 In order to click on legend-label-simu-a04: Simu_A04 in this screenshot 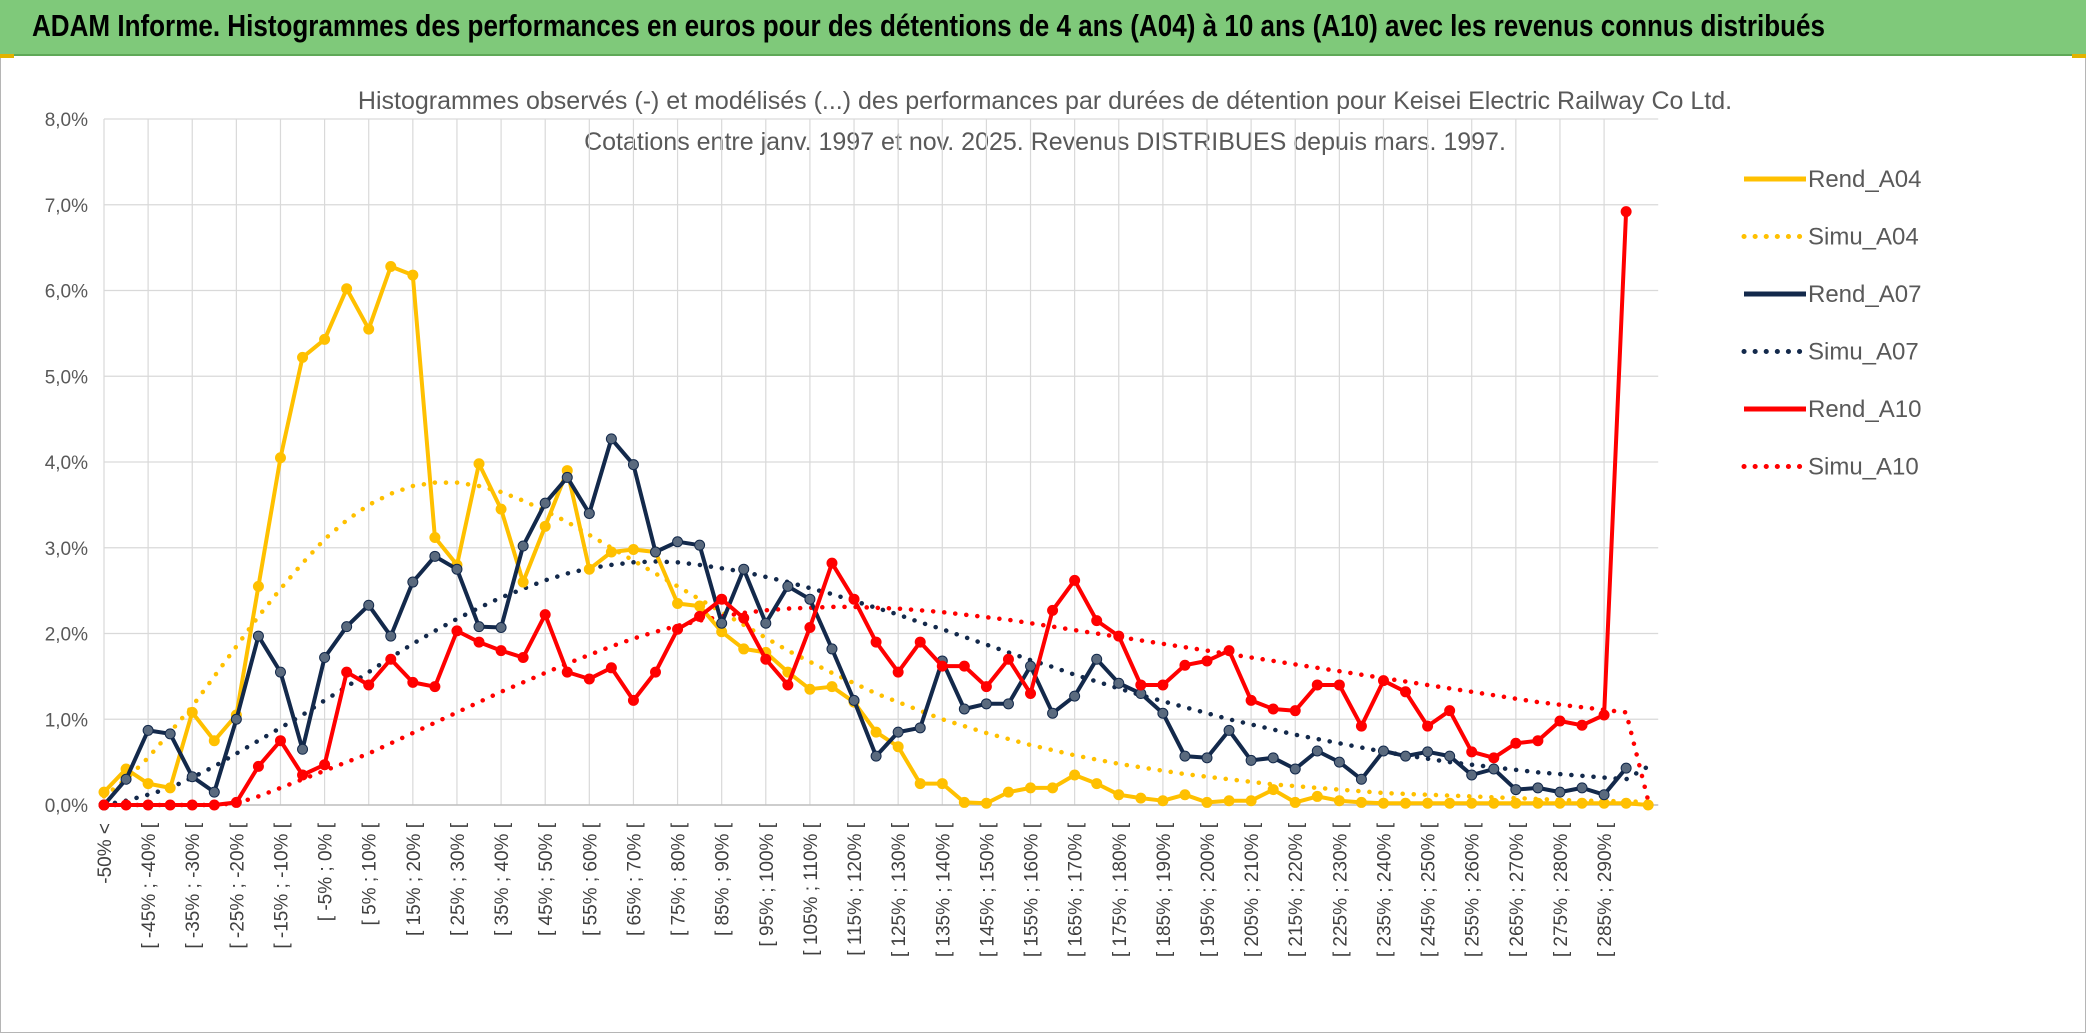, I will do `click(1863, 237)`.